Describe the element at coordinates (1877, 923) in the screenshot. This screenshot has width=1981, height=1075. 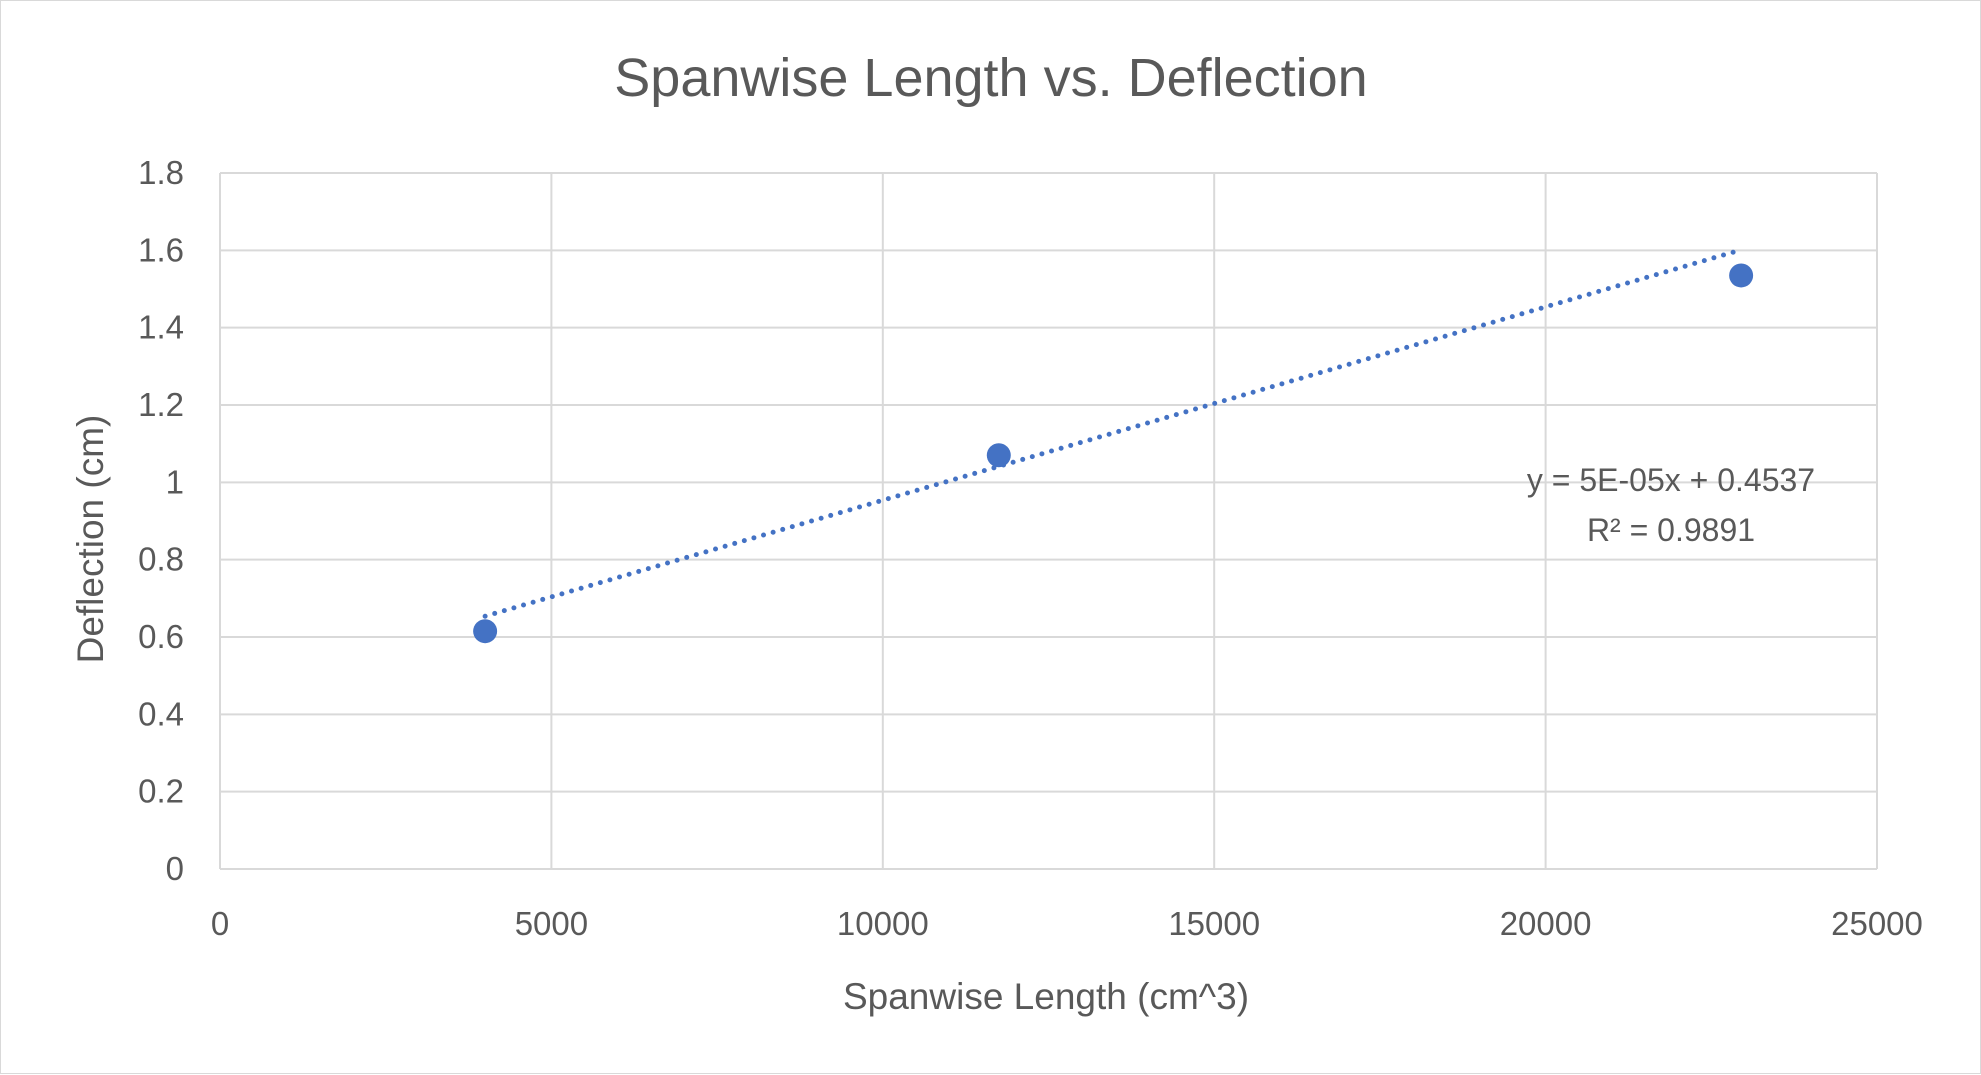
I see `x-tick-label: 25000` at that location.